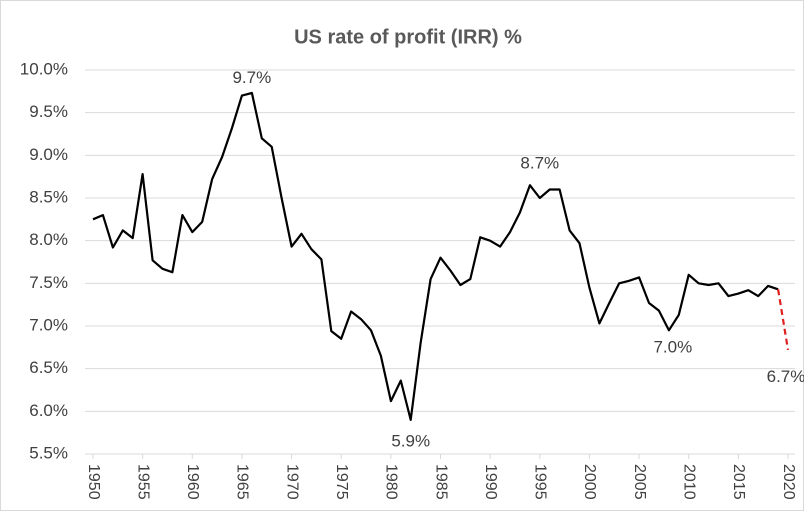 The height and width of the screenshot is (511, 804). Describe the element at coordinates (48, 111) in the screenshot. I see `y-tick-label: 9.5%` at that location.